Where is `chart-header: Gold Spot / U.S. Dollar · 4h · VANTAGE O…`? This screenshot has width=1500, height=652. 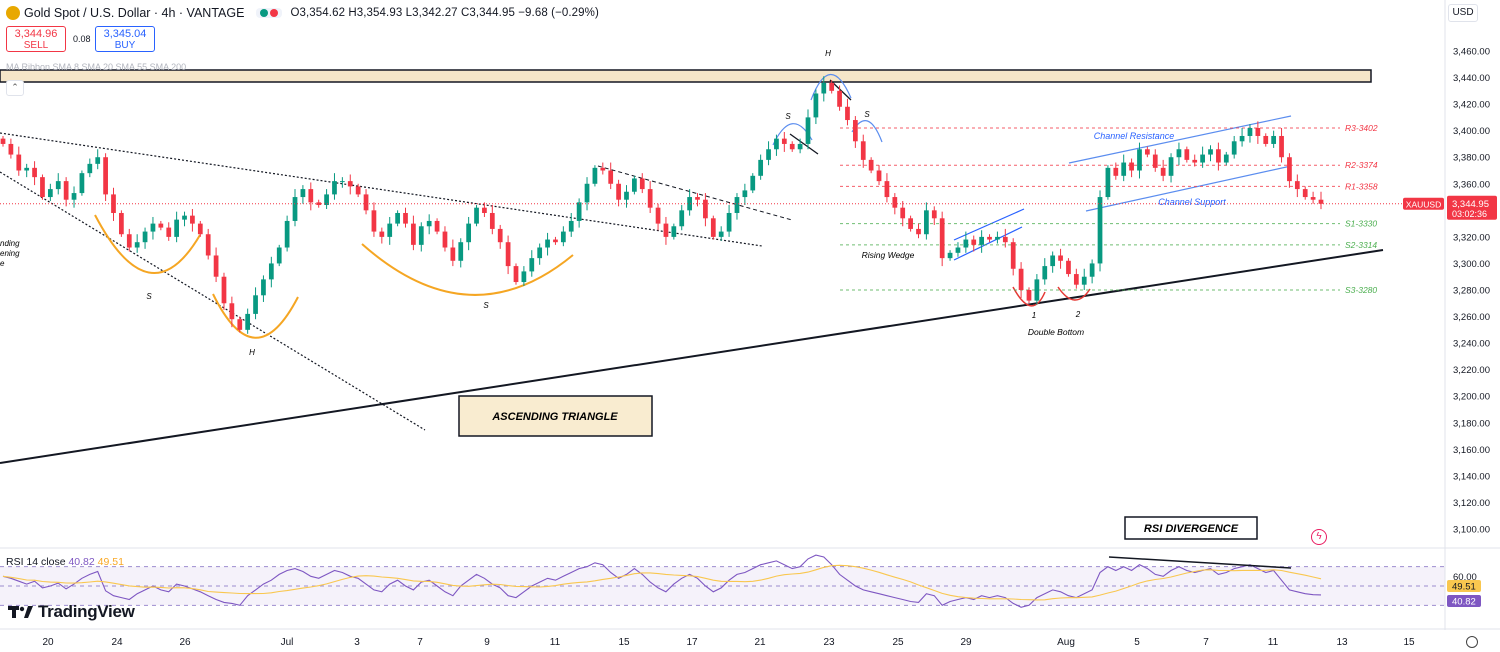 chart-header: Gold Spot / U.S. Dollar · 4h · VANTAGE O… is located at coordinates (302, 13).